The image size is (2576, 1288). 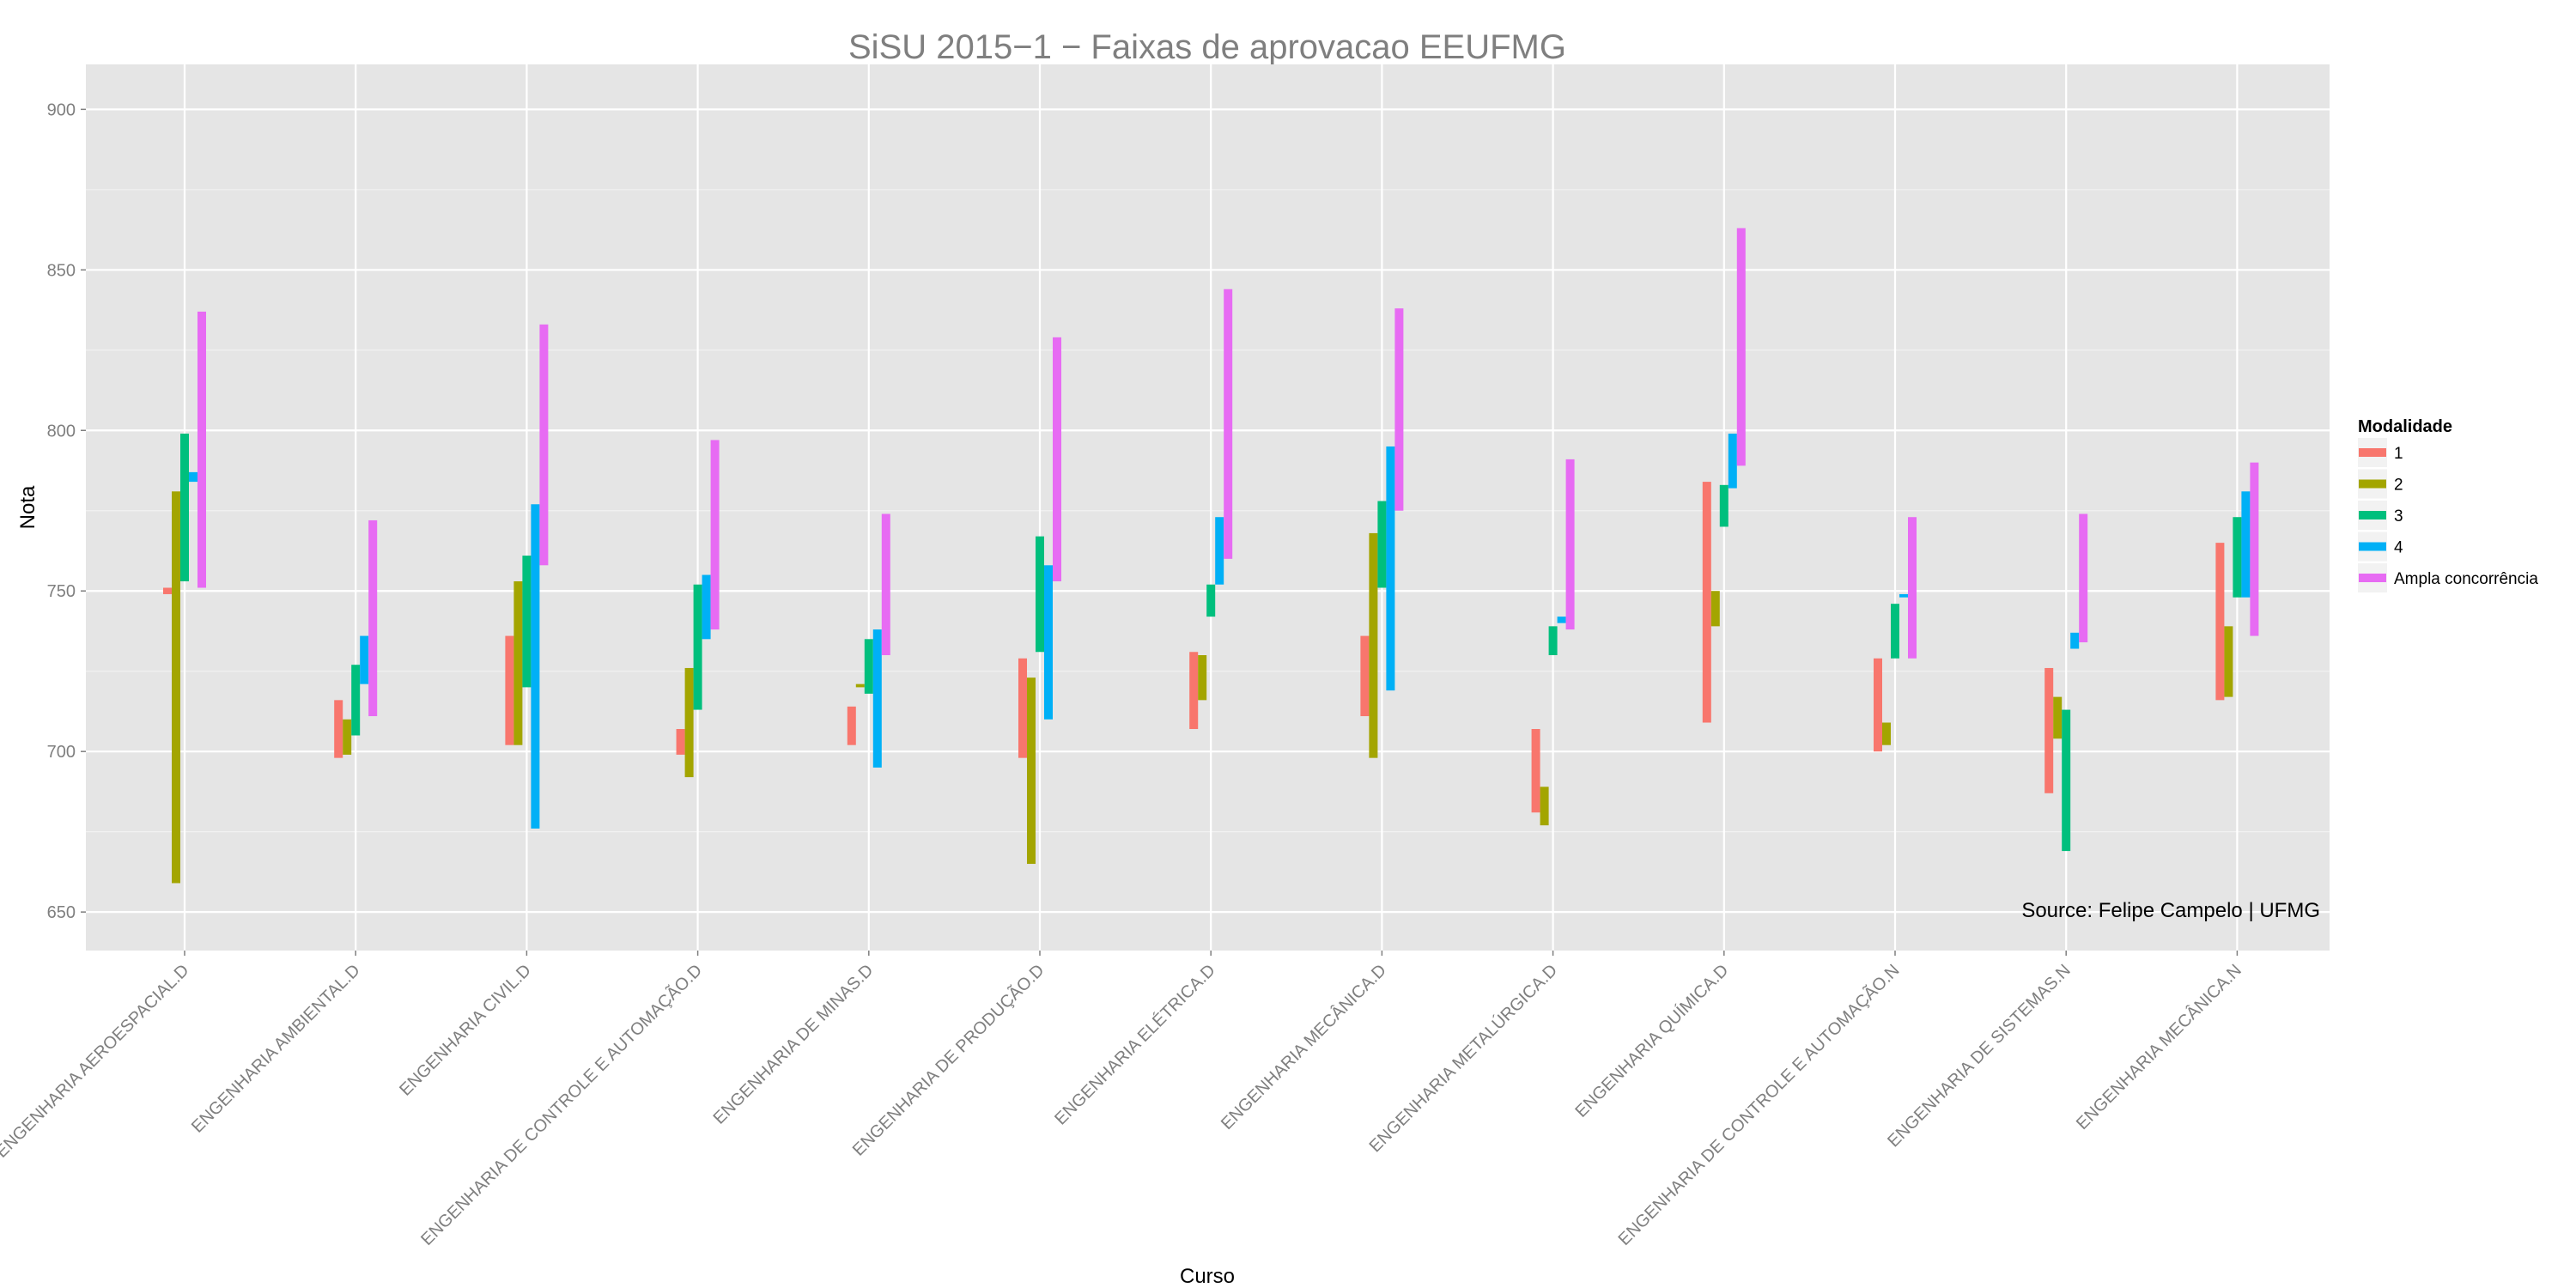 I want to click on y-tick-label: 750, so click(x=61, y=591).